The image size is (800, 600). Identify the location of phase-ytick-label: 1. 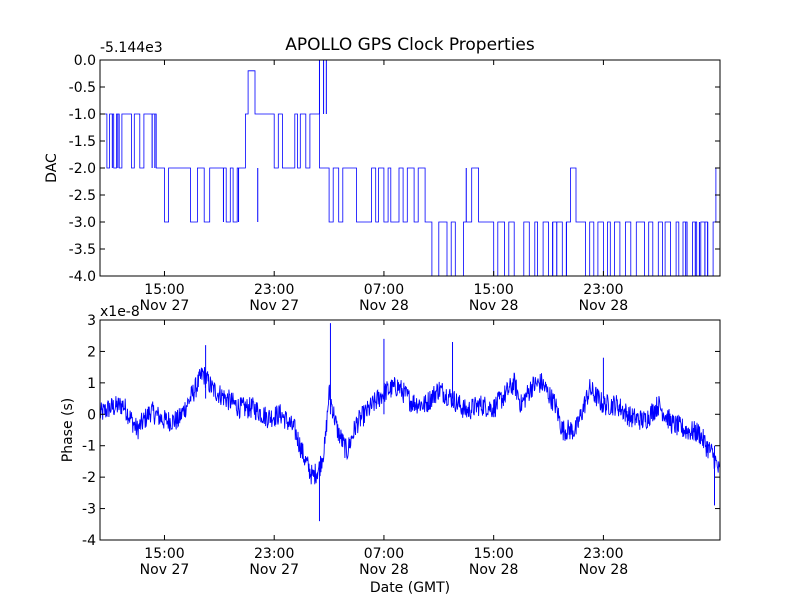
(91, 384).